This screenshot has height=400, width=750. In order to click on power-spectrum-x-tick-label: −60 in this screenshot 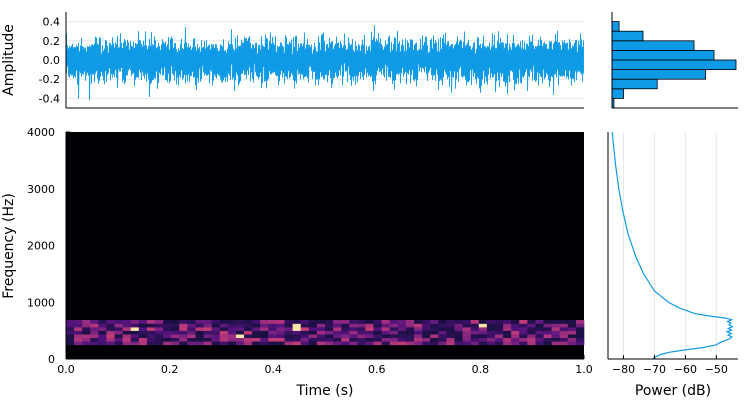, I will do `click(685, 369)`.